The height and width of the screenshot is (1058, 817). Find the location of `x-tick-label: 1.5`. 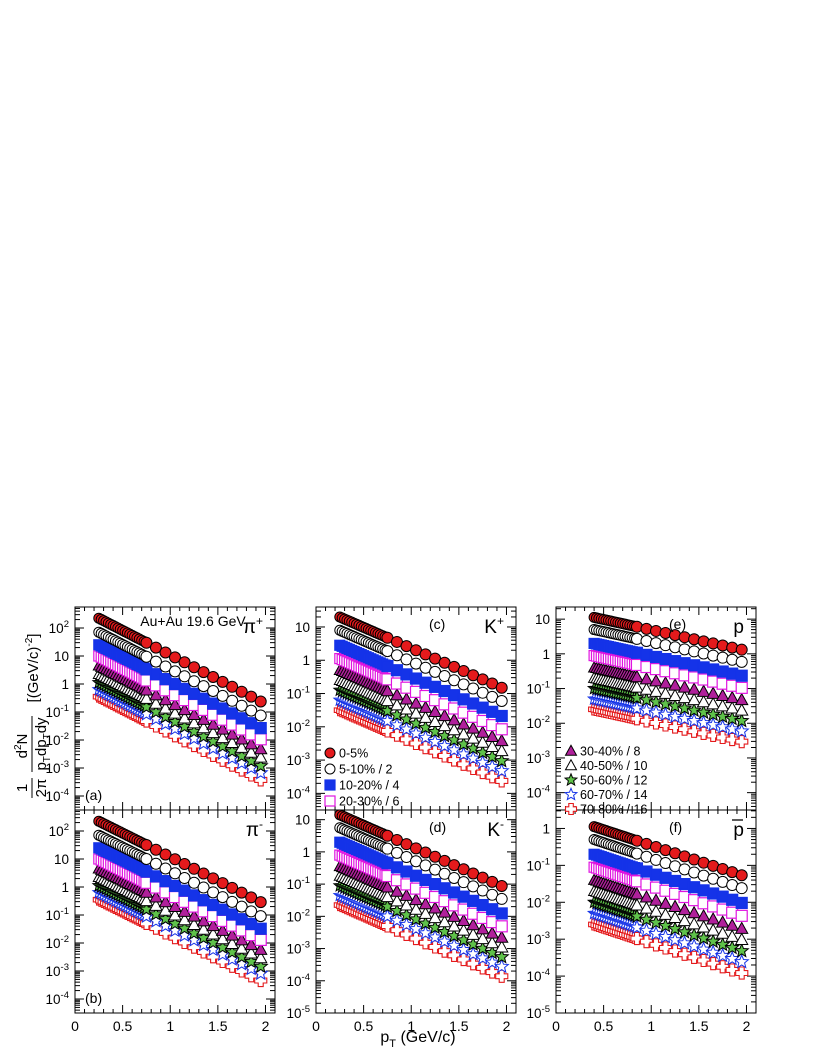

x-tick-label: 1.5 is located at coordinates (699, 1026).